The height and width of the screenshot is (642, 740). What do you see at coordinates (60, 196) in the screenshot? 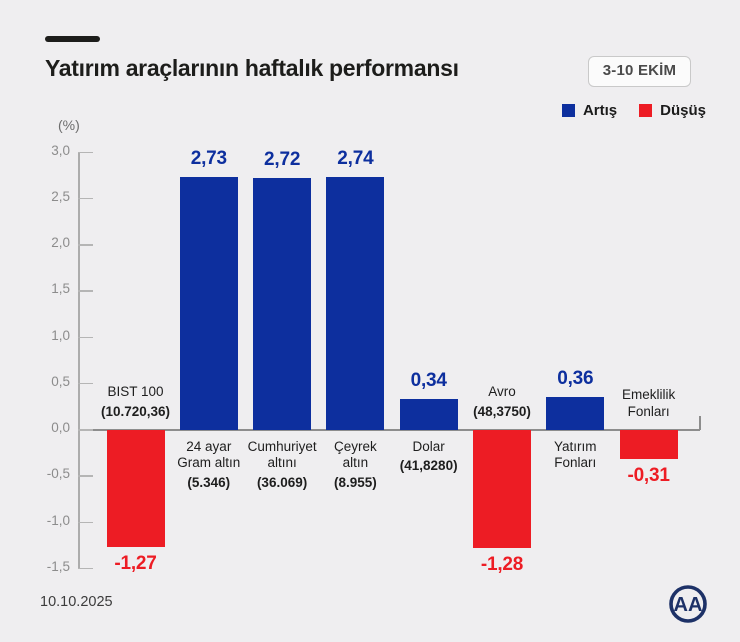
I see `y-axis-tick-label: 2,5` at bounding box center [60, 196].